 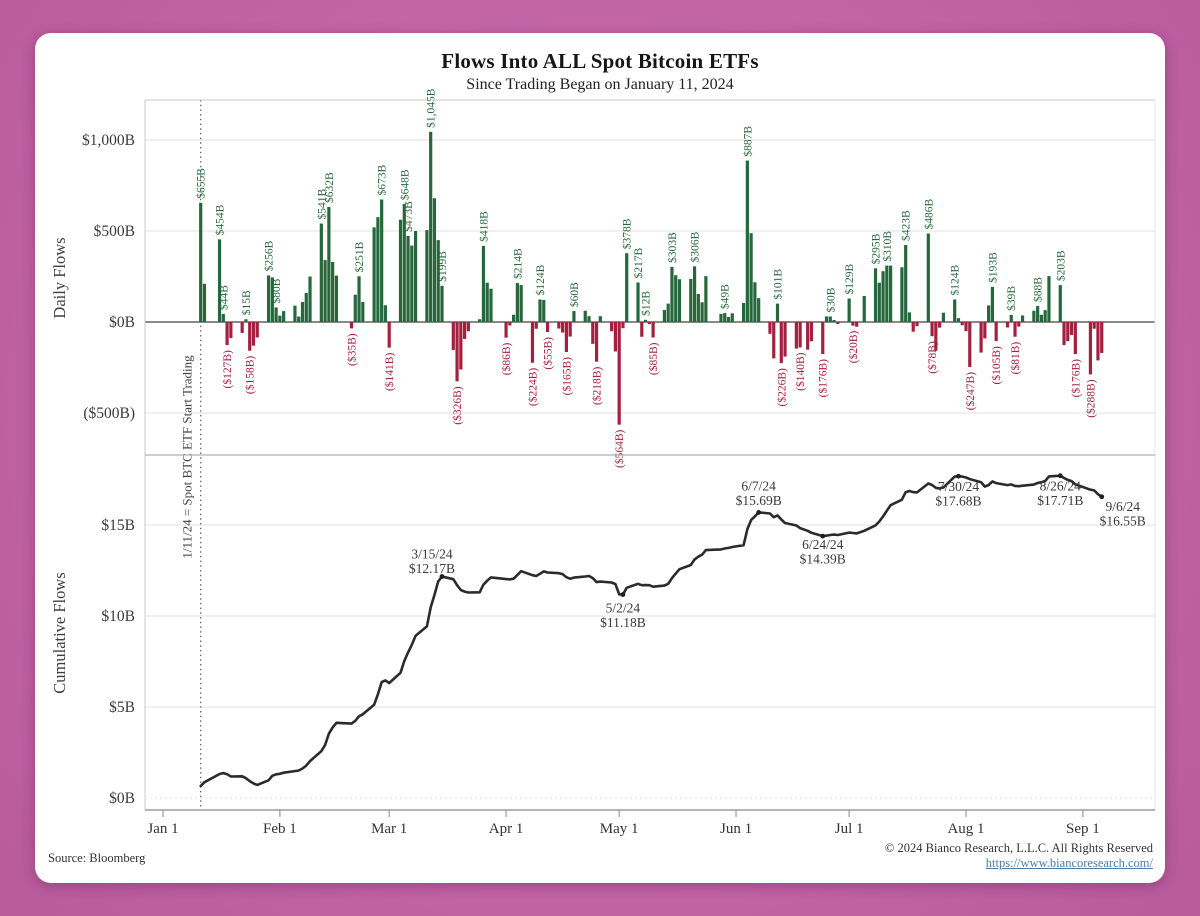 What do you see at coordinates (566, 376) in the screenshot?
I see `bar-value-label: ($165B)` at bounding box center [566, 376].